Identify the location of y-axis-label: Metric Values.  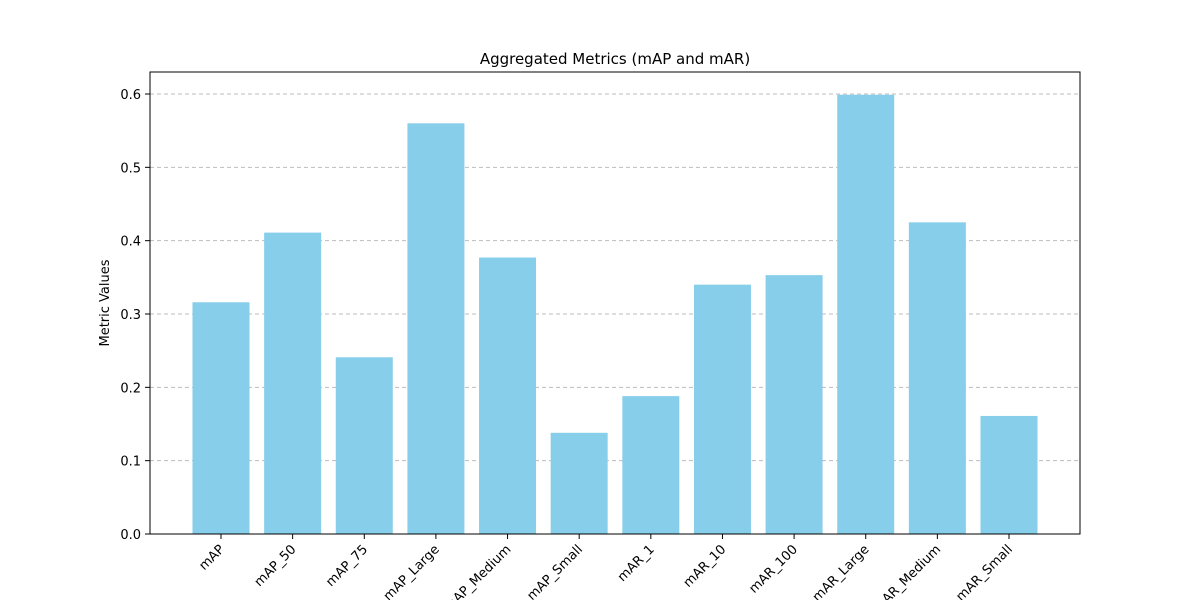
(105, 302).